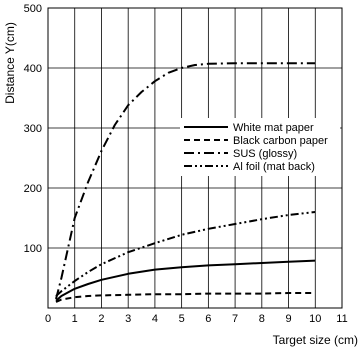 Image resolution: width=360 pixels, height=349 pixels. What do you see at coordinates (273, 128) in the screenshot?
I see `legend-label: White mat paper` at bounding box center [273, 128].